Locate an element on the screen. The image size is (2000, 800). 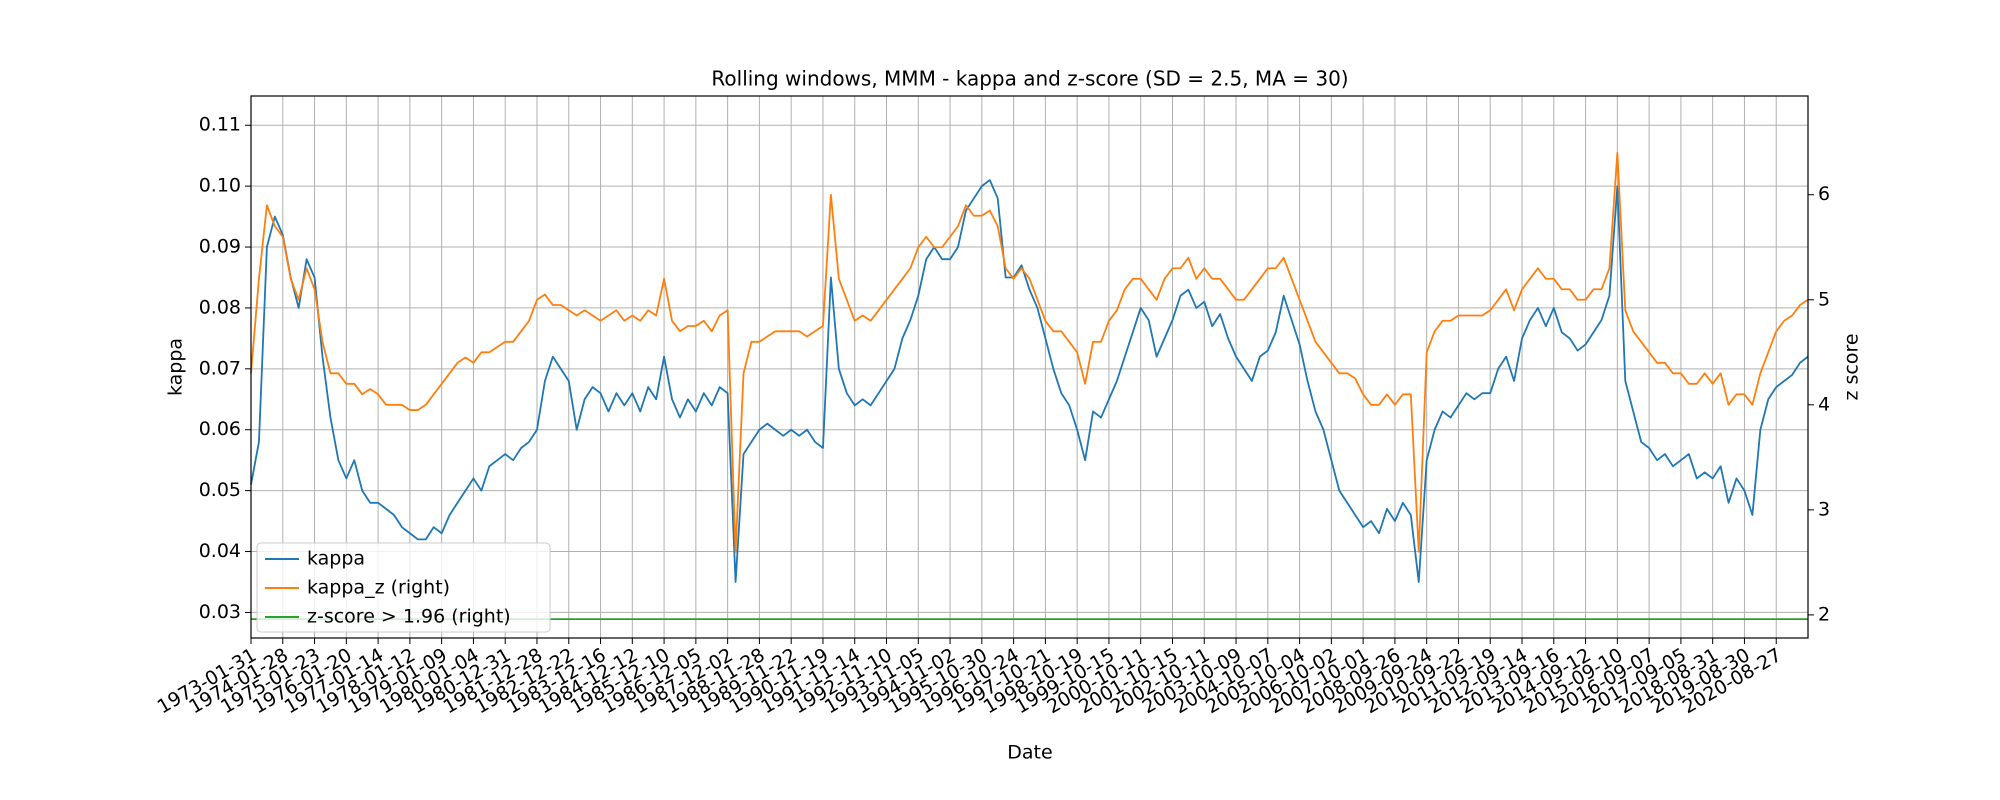
y2-axis-label: z score is located at coordinates (1852, 366).